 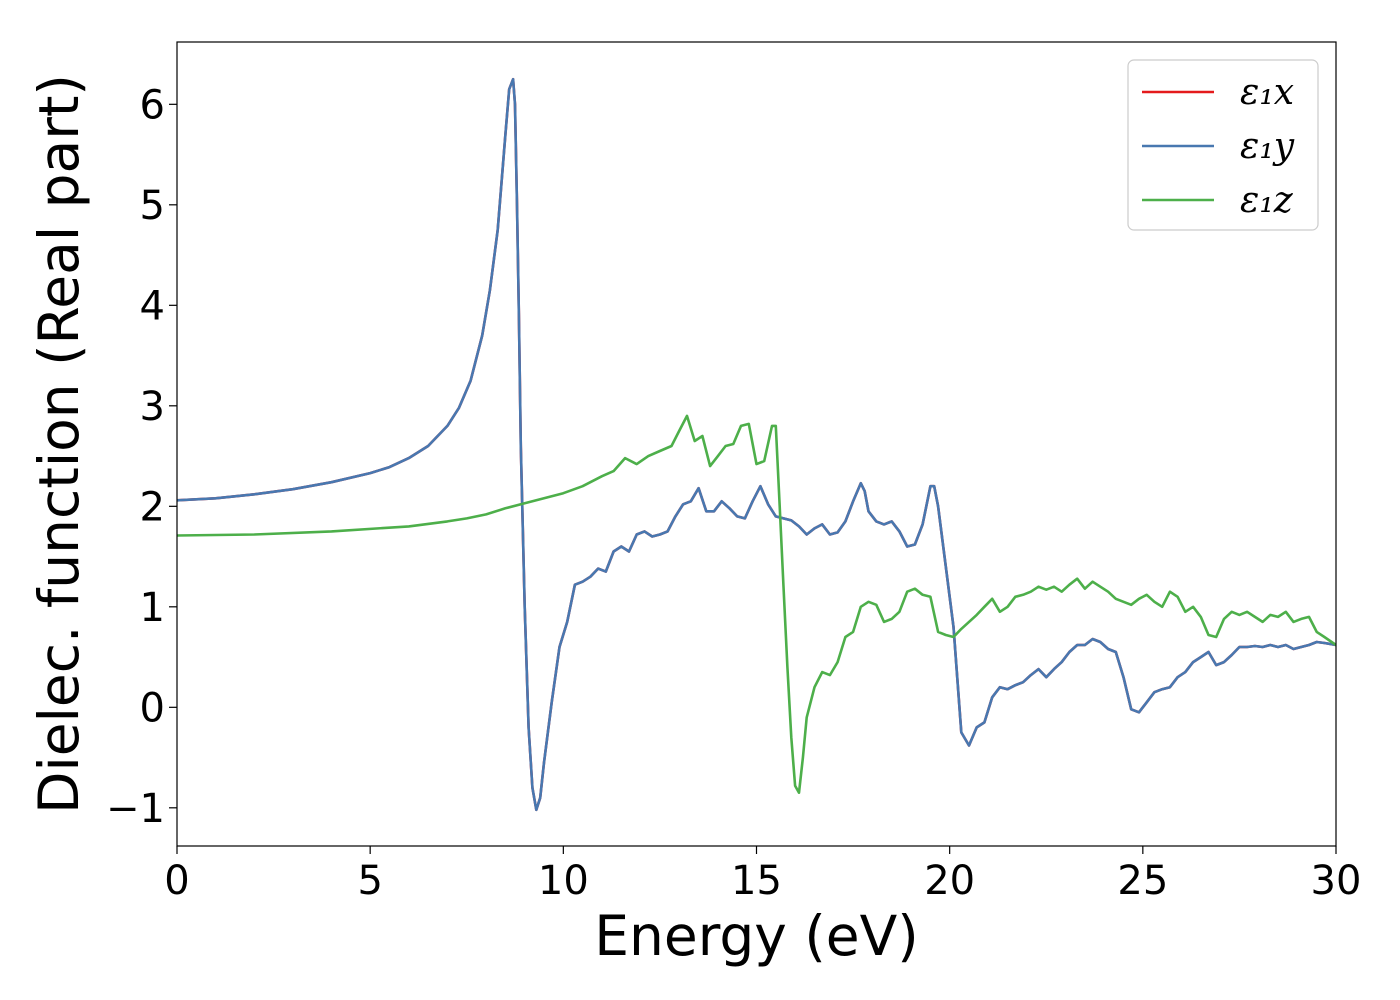 What do you see at coordinates (949, 881) in the screenshot?
I see `x-tick-label: 20` at bounding box center [949, 881].